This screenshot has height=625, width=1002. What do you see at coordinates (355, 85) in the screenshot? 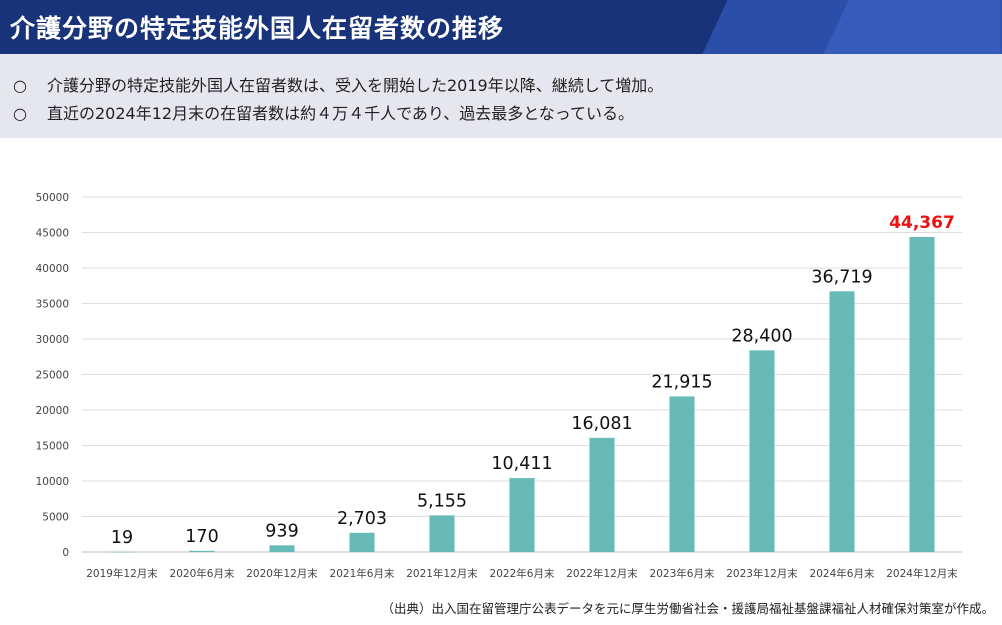
I see `summary-text: 介護分野の特定技能外国人在留者数は、受入を開始した2019年以降、継続して増加。` at bounding box center [355, 85].